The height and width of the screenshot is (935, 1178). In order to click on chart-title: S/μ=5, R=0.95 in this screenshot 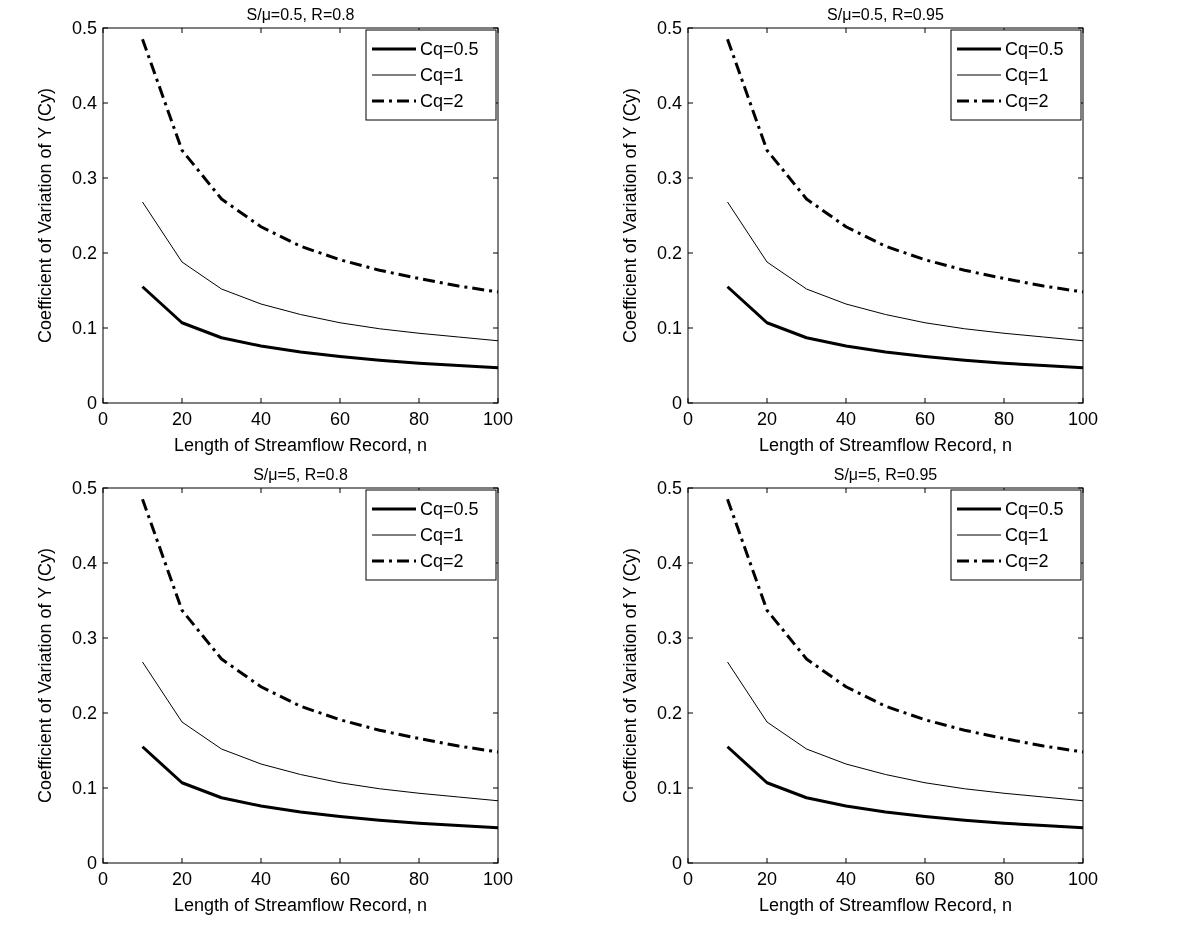, I will do `click(885, 474)`.